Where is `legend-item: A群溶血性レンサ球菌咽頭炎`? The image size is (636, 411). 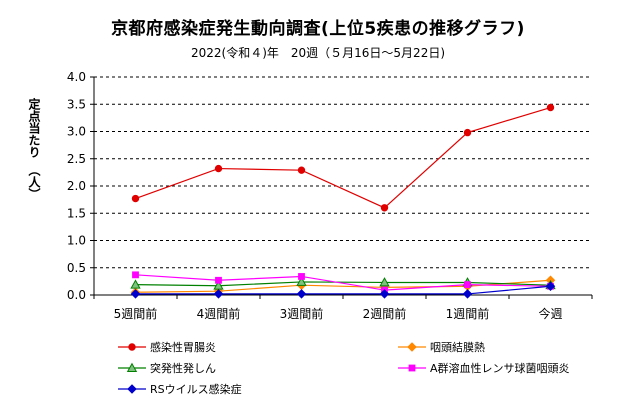
legend-item: A群溶血性レンサ球菌咽頭炎 is located at coordinates (484, 368).